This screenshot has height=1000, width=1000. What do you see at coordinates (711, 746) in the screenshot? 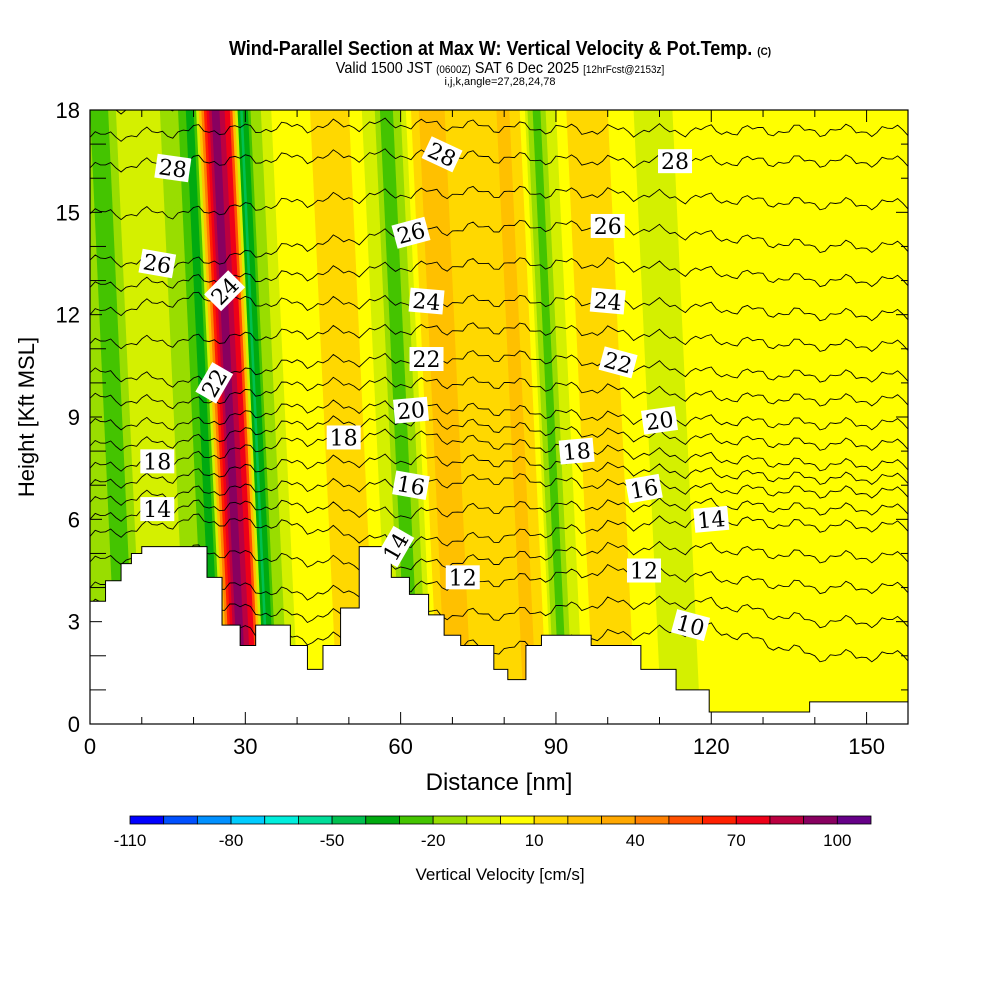
I see `x-tick-label: 120` at bounding box center [711, 746].